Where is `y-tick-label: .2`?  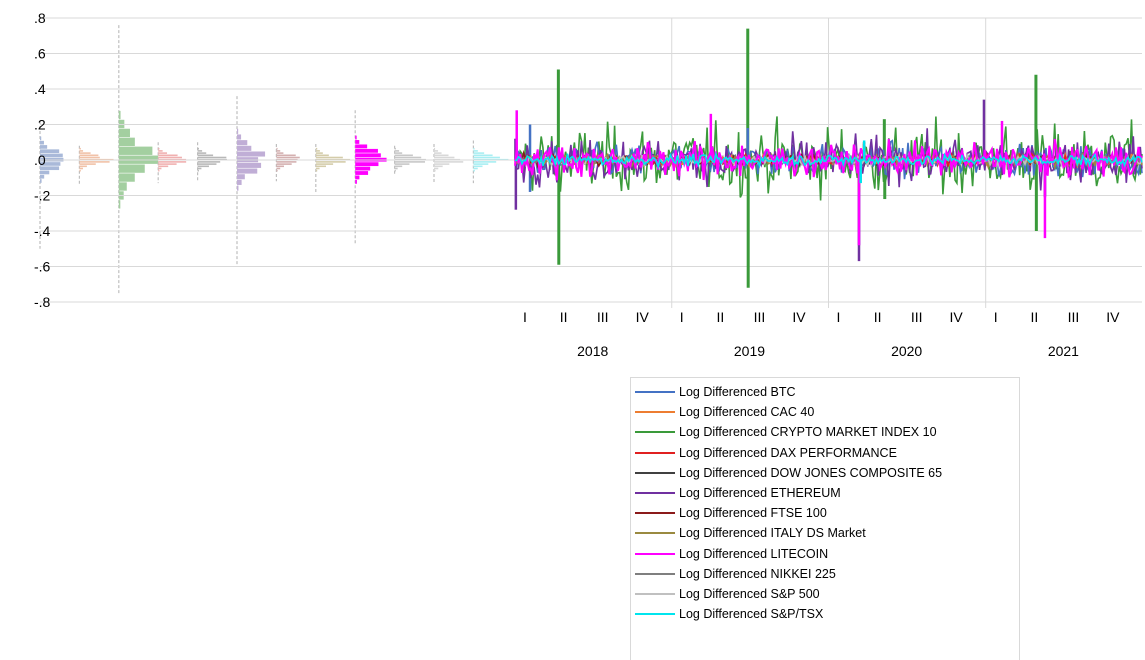 y-tick-label: .2 is located at coordinates (40, 125).